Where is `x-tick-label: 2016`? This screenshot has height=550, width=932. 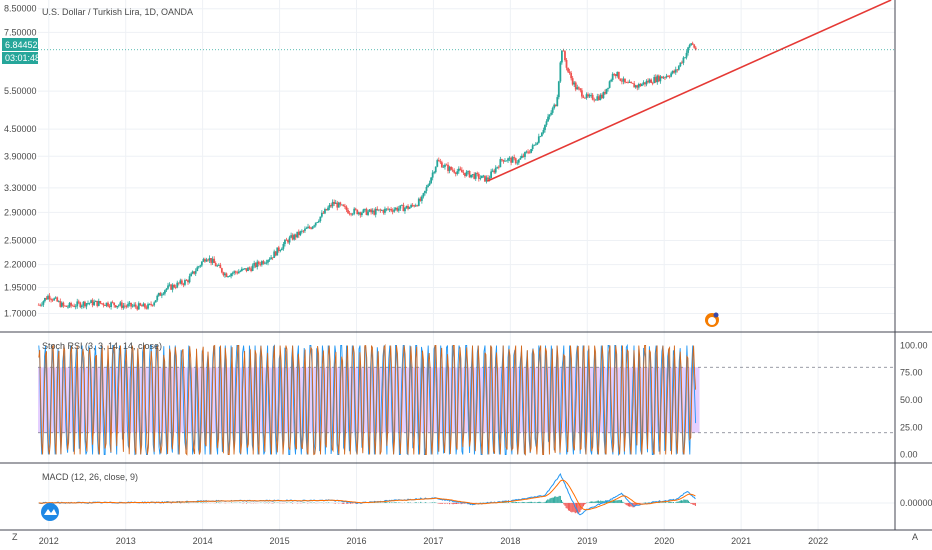
x-tick-label: 2016 is located at coordinates (356, 541).